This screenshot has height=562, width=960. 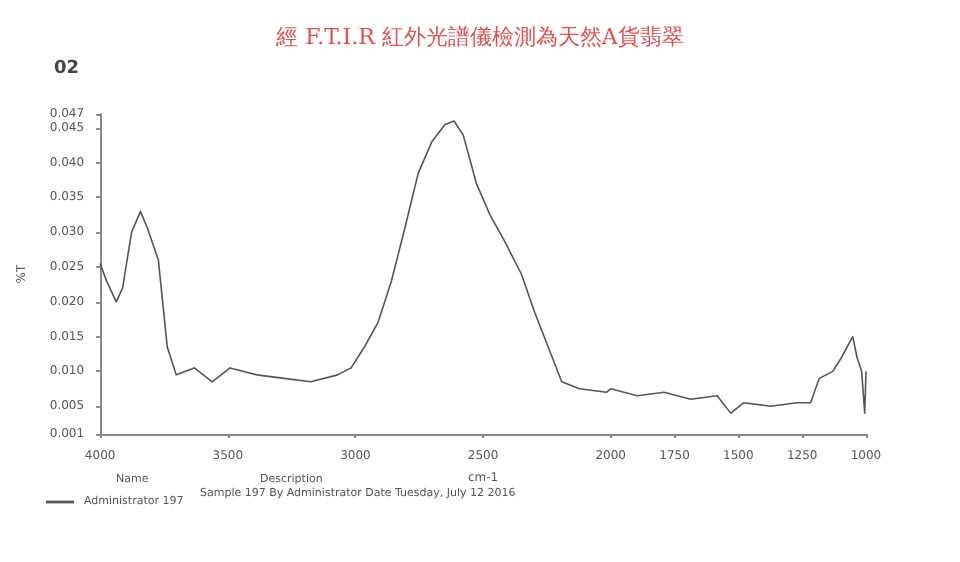 I want to click on text: 02, so click(x=67, y=69).